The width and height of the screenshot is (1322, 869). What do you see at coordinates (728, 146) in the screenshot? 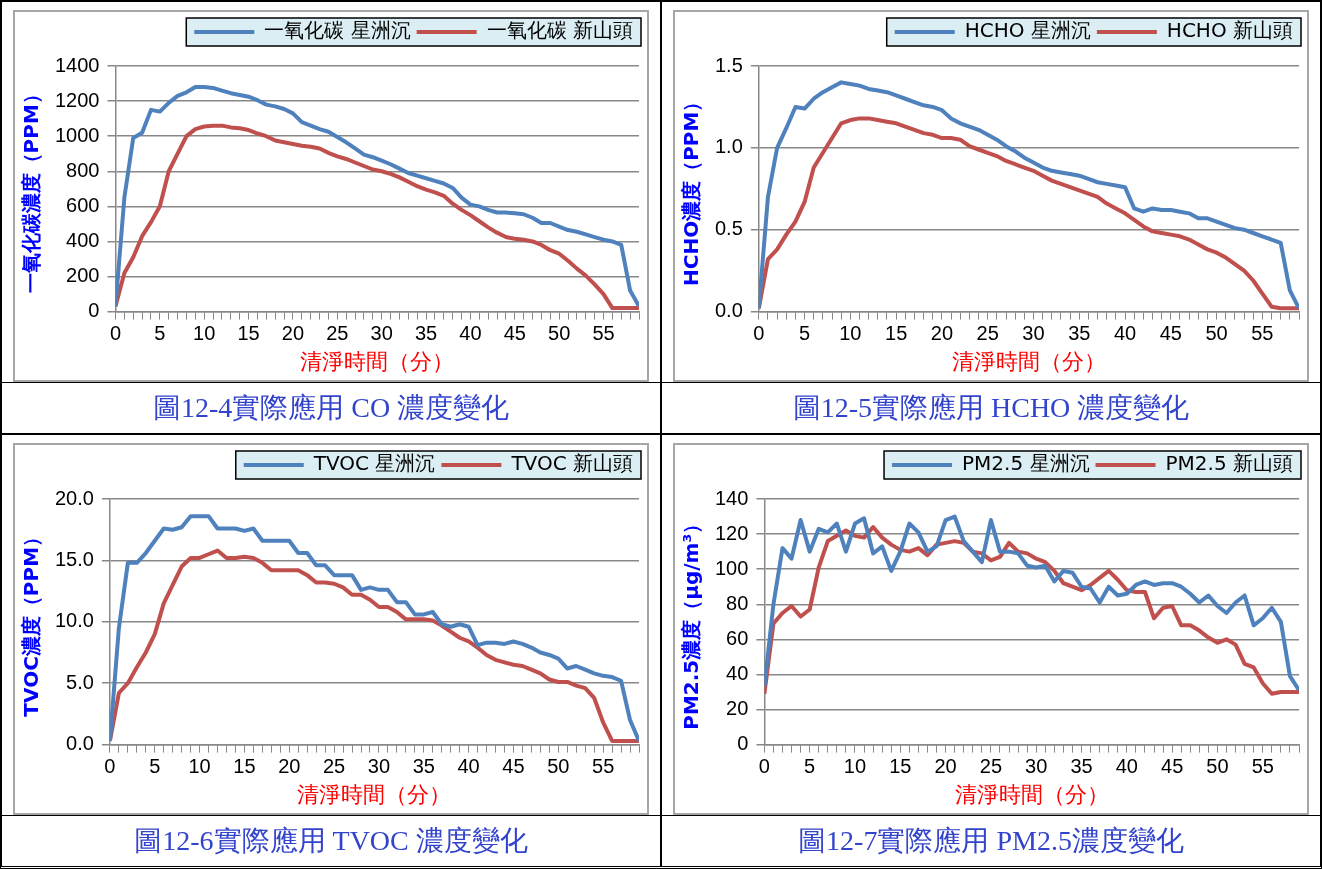
I see `y-tick-label: 1.0` at bounding box center [728, 146].